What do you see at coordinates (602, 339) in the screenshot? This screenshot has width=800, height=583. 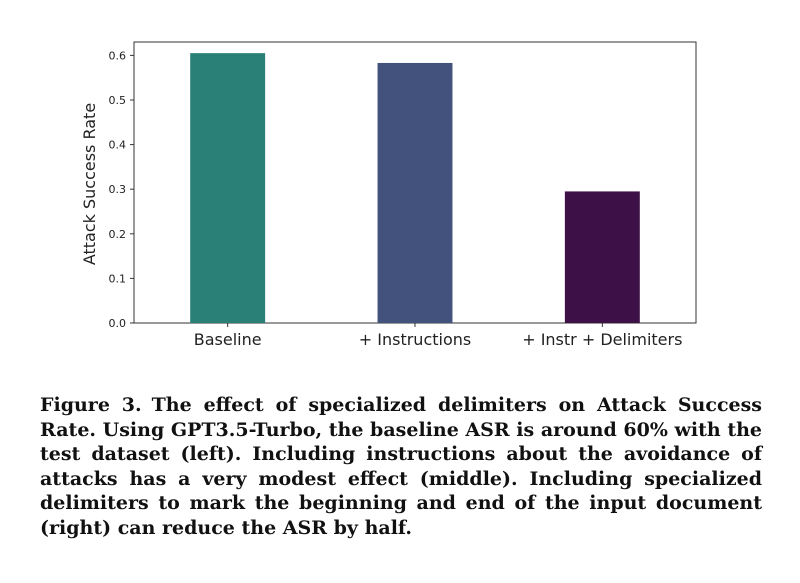 I see `x-tick-label-2: + Instr + Delimiters` at bounding box center [602, 339].